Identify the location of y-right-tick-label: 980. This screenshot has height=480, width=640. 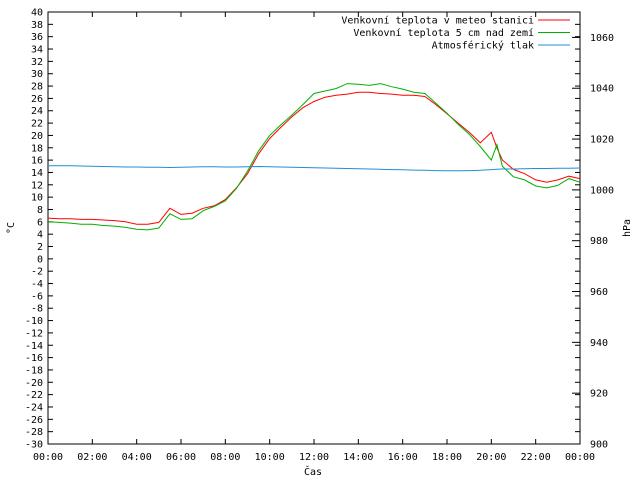
(599, 241).